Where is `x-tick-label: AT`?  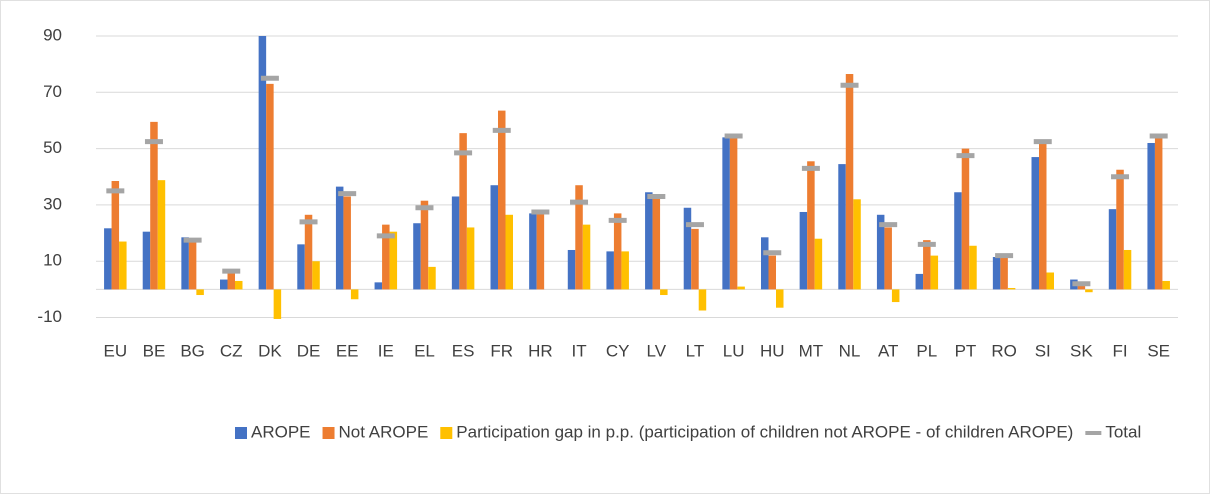 x-tick-label: AT is located at coordinates (888, 350).